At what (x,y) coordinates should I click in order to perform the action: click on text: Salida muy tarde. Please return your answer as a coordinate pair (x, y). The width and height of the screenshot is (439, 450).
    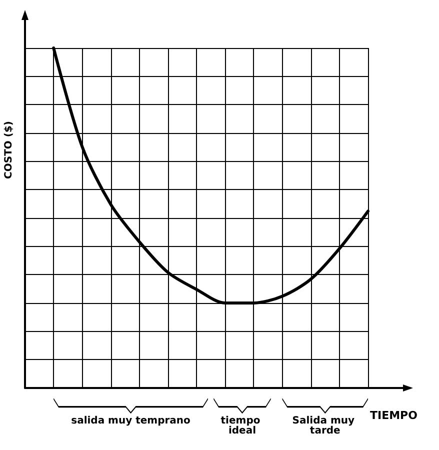
    Looking at the image, I should click on (325, 426).